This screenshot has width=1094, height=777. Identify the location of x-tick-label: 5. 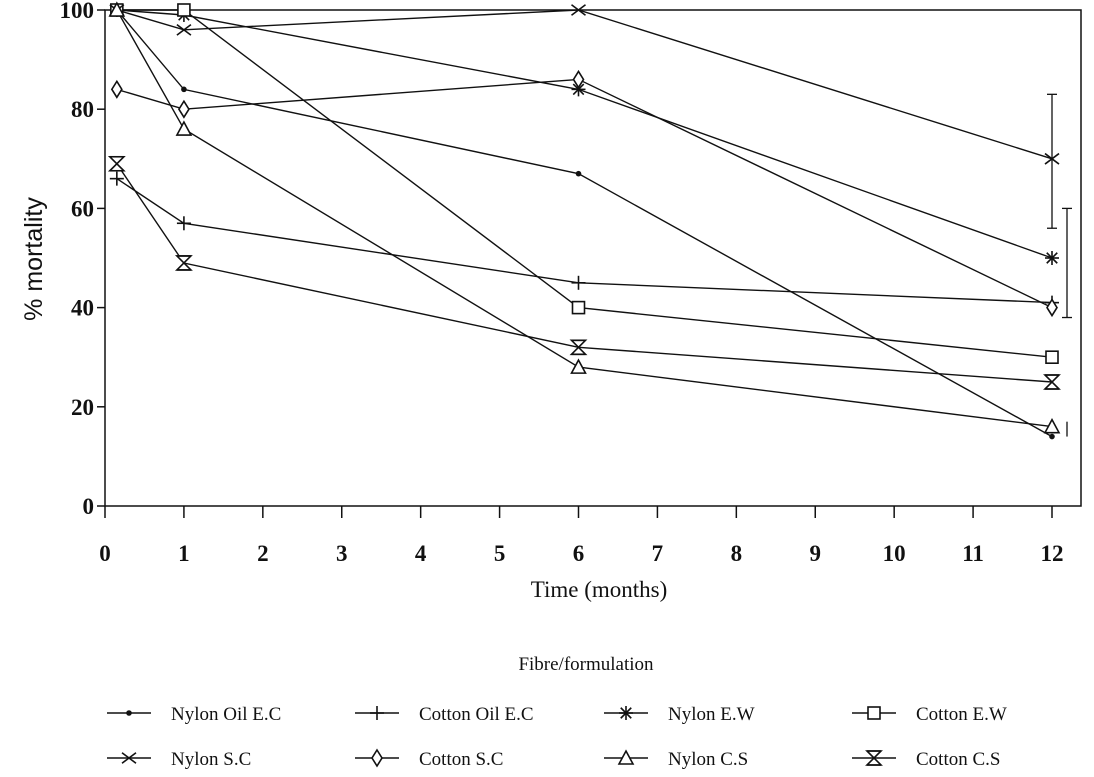
(500, 553).